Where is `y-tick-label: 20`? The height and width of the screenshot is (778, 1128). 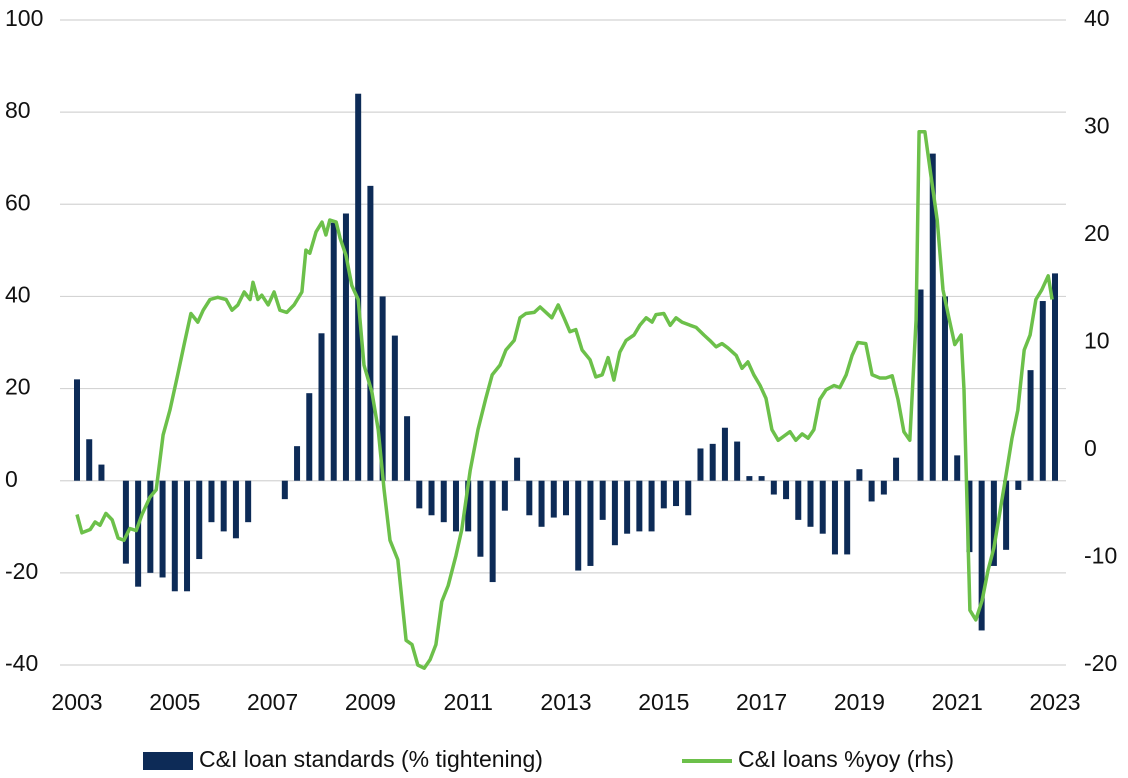 y-tick-label: 20 is located at coordinates (18, 387).